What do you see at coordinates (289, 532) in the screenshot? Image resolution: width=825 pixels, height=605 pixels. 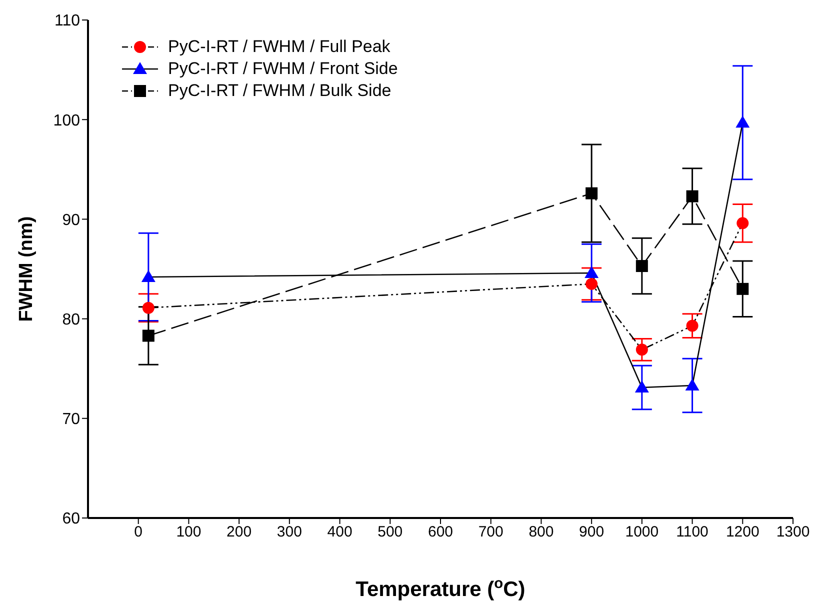 I see `x-tick-label: 300` at bounding box center [289, 532].